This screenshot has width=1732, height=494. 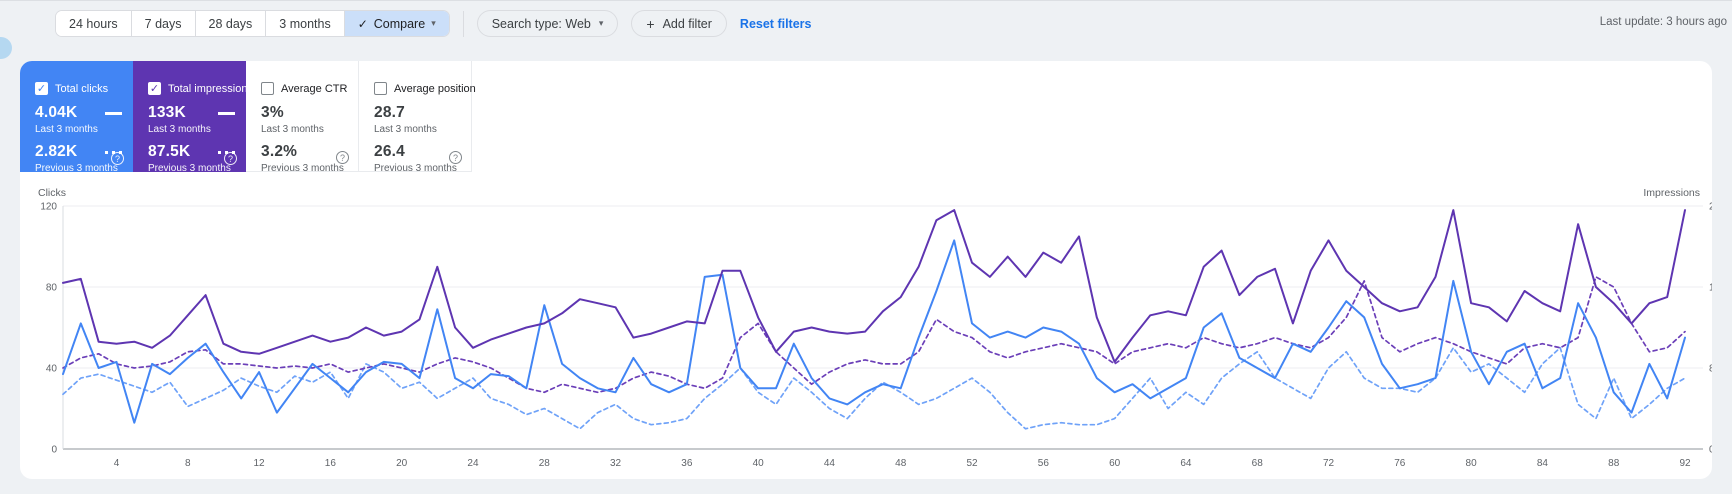 What do you see at coordinates (279, 151) in the screenshot?
I see `previous-value: 3.2%` at bounding box center [279, 151].